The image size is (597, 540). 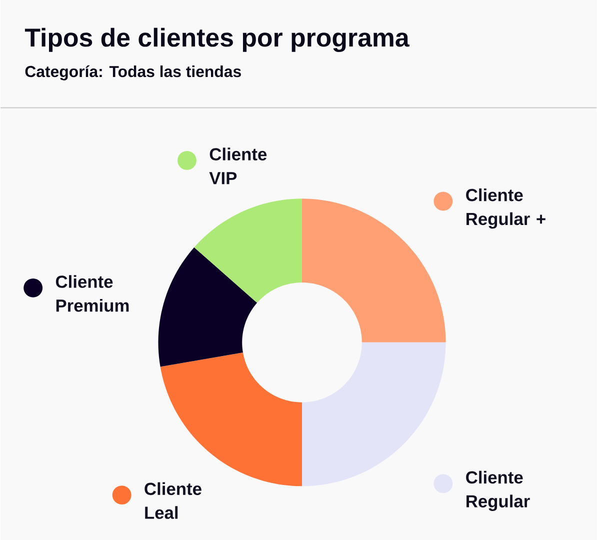 I want to click on chart-subtitle: Categoría: Todas las tiendas, so click(x=133, y=72).